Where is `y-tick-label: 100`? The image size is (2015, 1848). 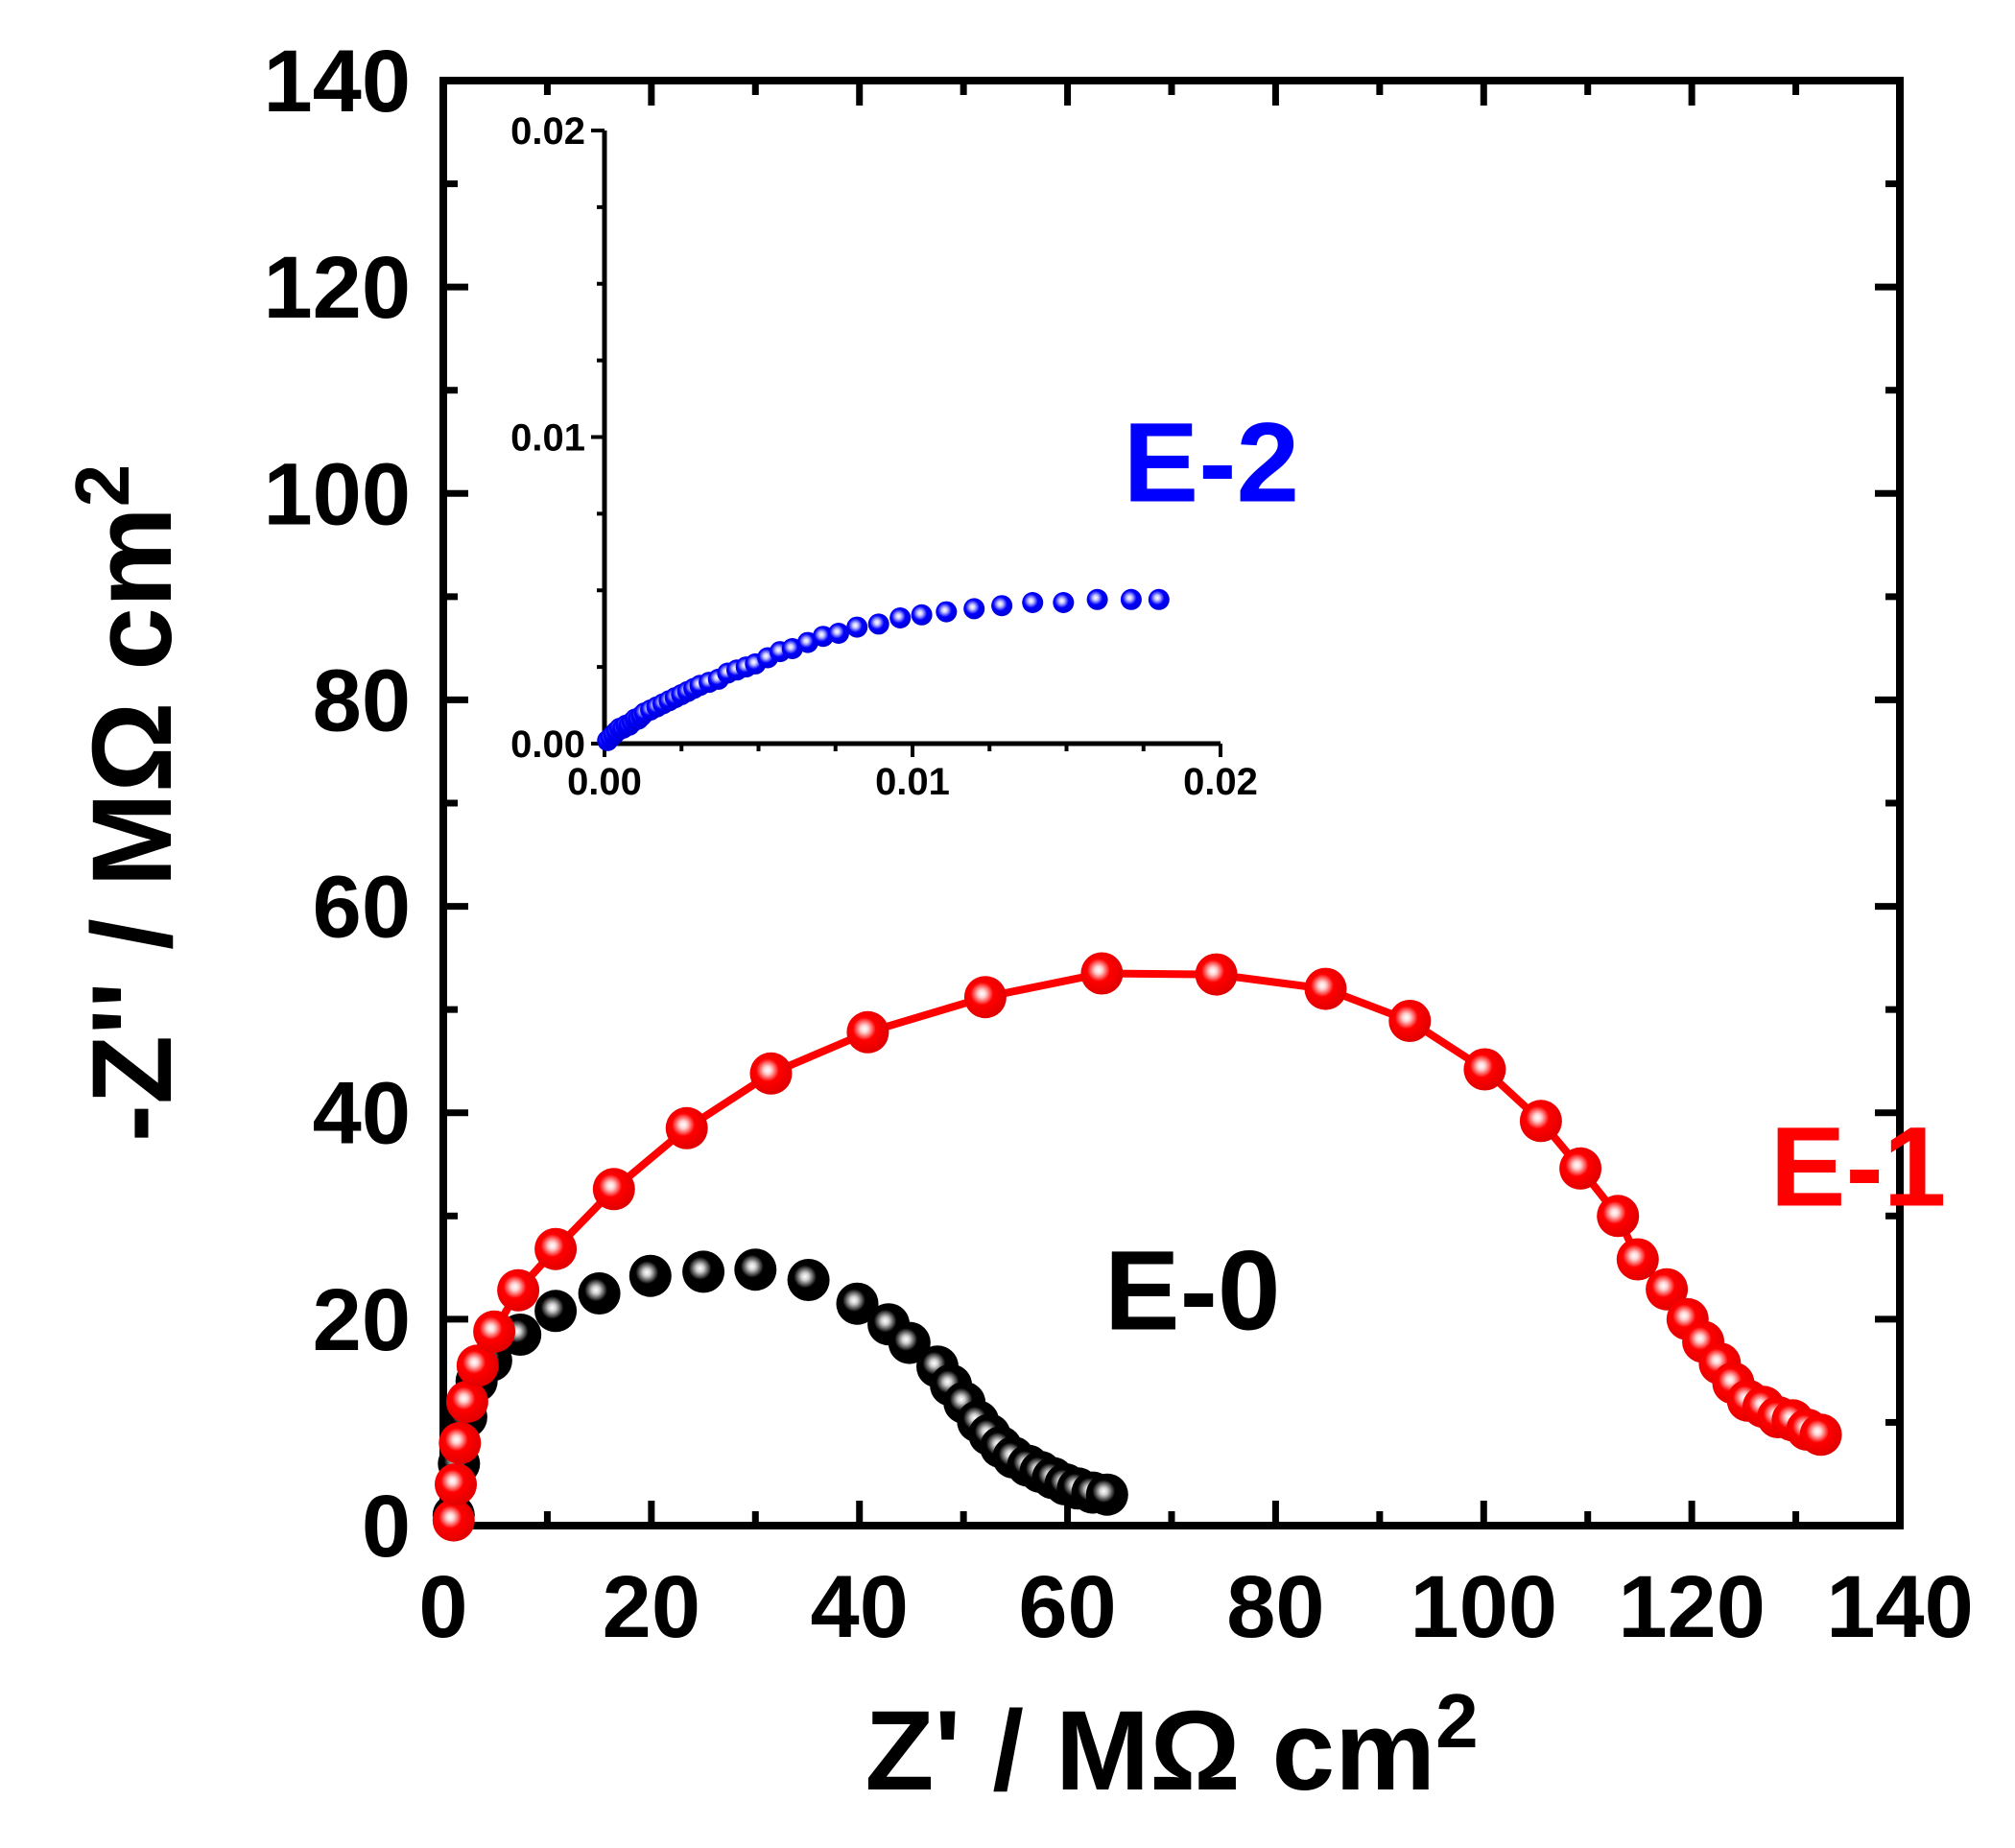 y-tick-label: 100 is located at coordinates (338, 494).